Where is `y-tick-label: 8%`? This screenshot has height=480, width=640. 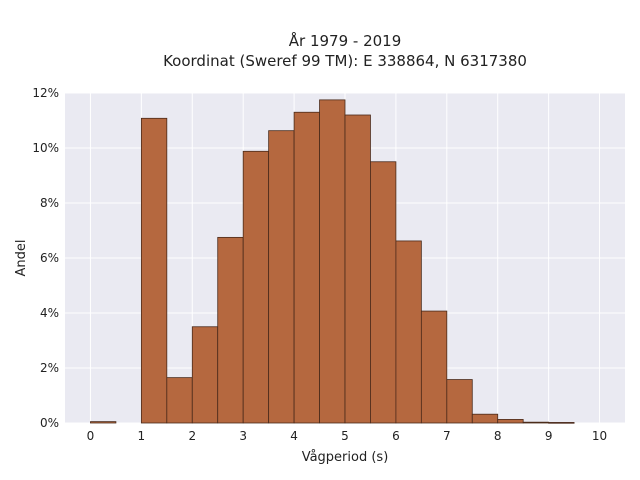
y-tick-label: 8% is located at coordinates (49, 203).